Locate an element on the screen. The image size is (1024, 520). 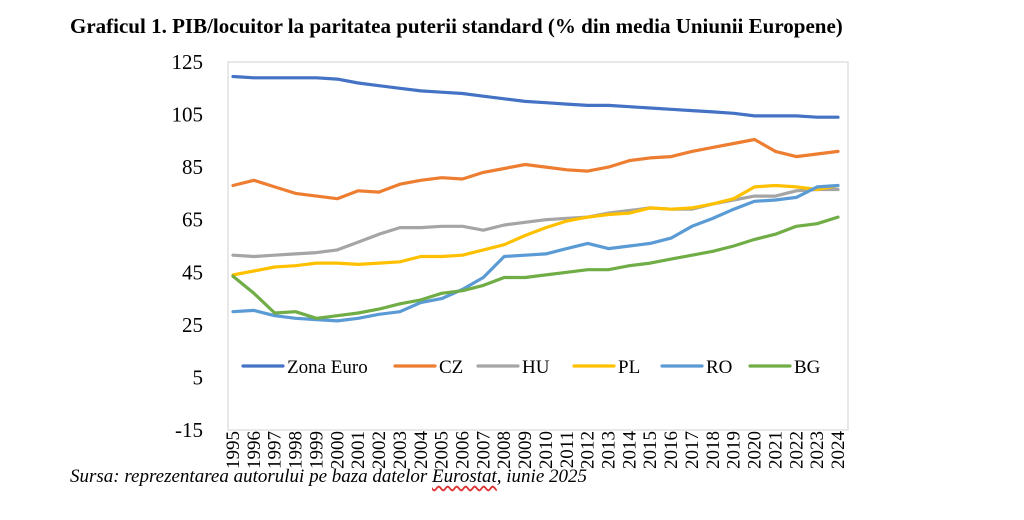
x-tick-label: 2020 is located at coordinates (755, 450).